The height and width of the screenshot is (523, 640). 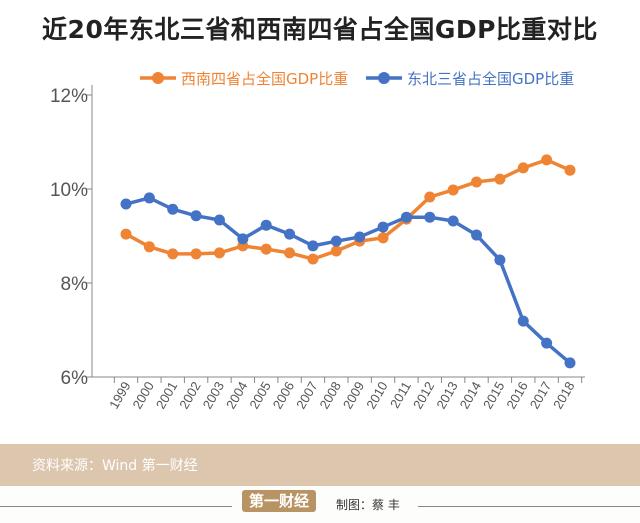 I want to click on x-tick-label: 2011, so click(x=400, y=395).